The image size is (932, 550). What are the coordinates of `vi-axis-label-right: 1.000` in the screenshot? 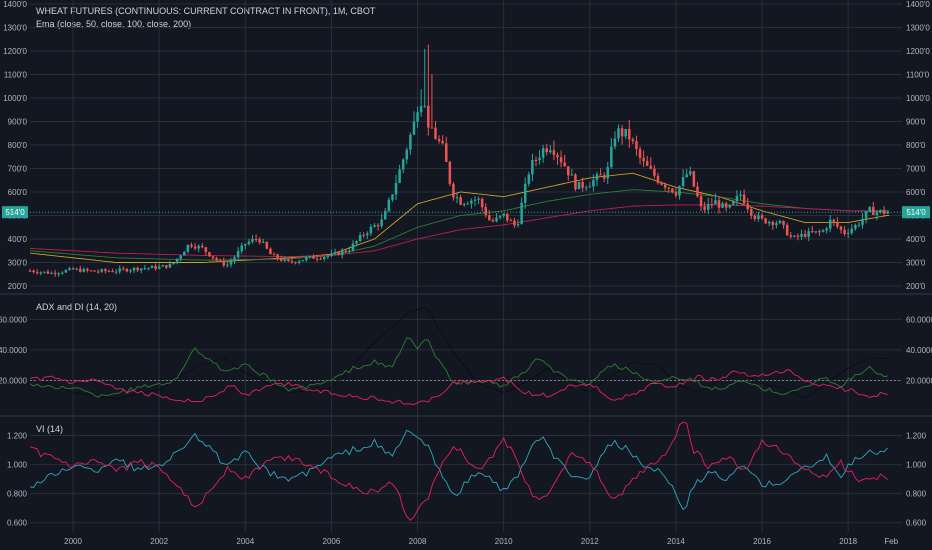 It's located at (916, 465).